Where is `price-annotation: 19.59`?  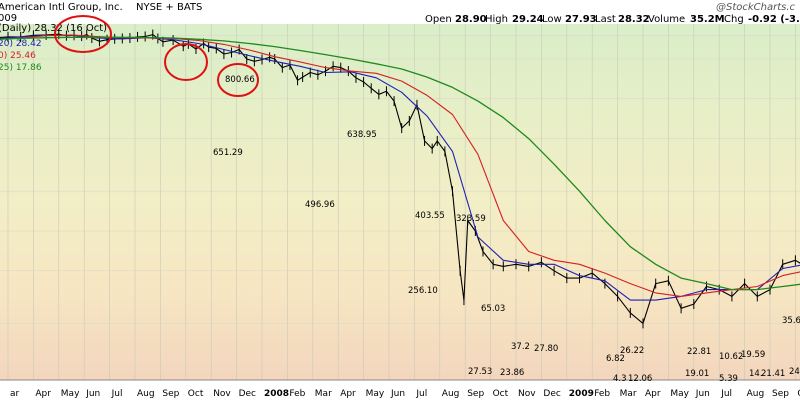 price-annotation: 19.59 is located at coordinates (753, 355).